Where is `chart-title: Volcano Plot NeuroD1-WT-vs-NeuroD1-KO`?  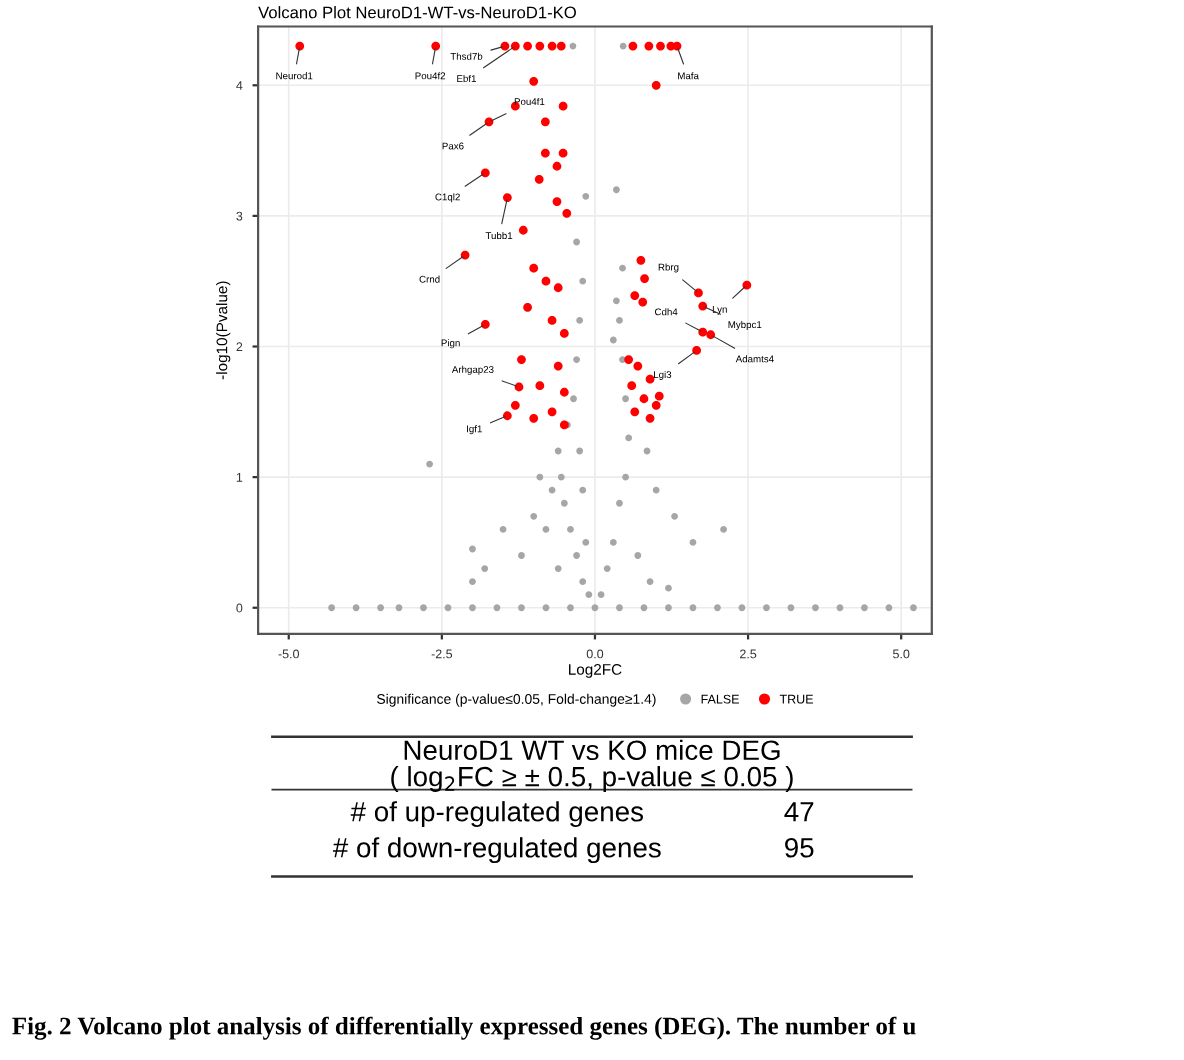
chart-title: Volcano Plot NeuroD1-WT-vs-NeuroD1-KO is located at coordinates (417, 12).